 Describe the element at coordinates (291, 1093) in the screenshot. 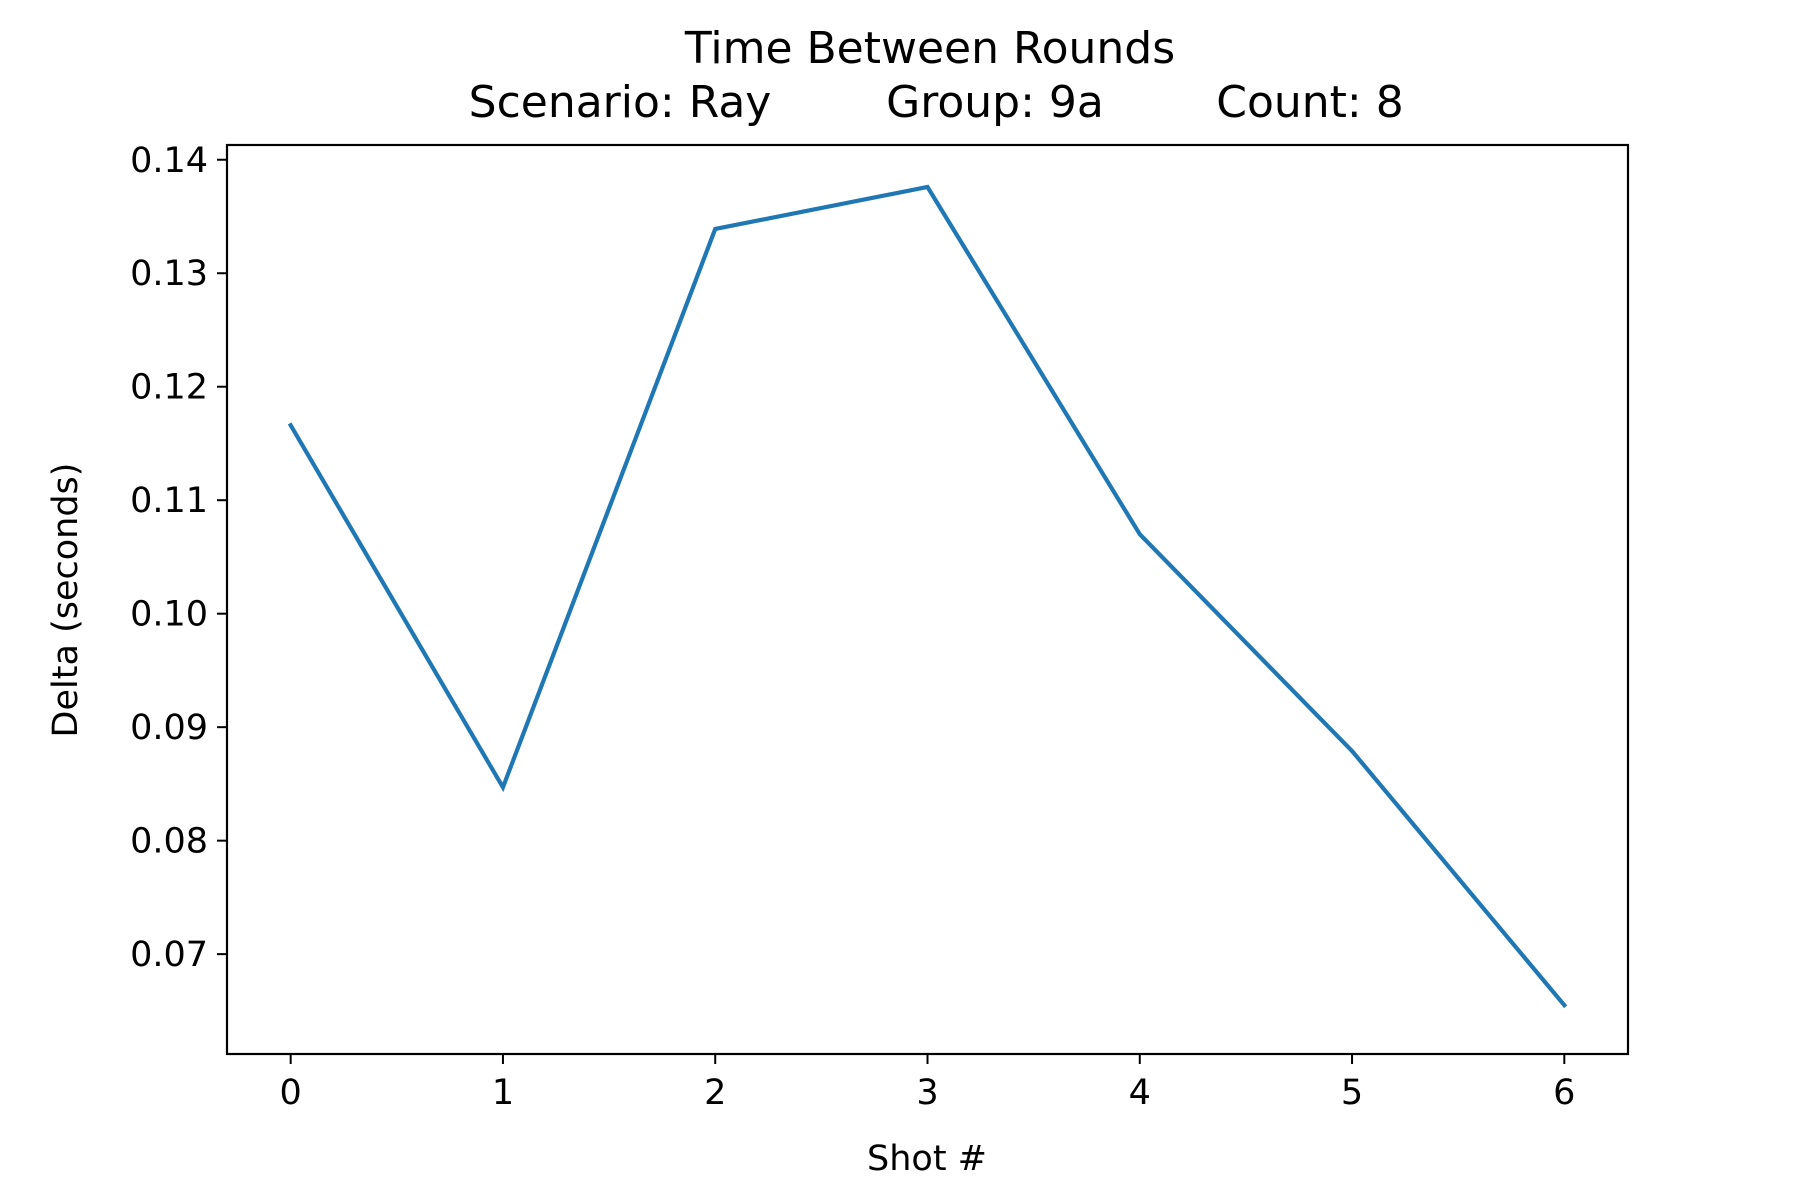

I see `x-tick-label: 0` at that location.